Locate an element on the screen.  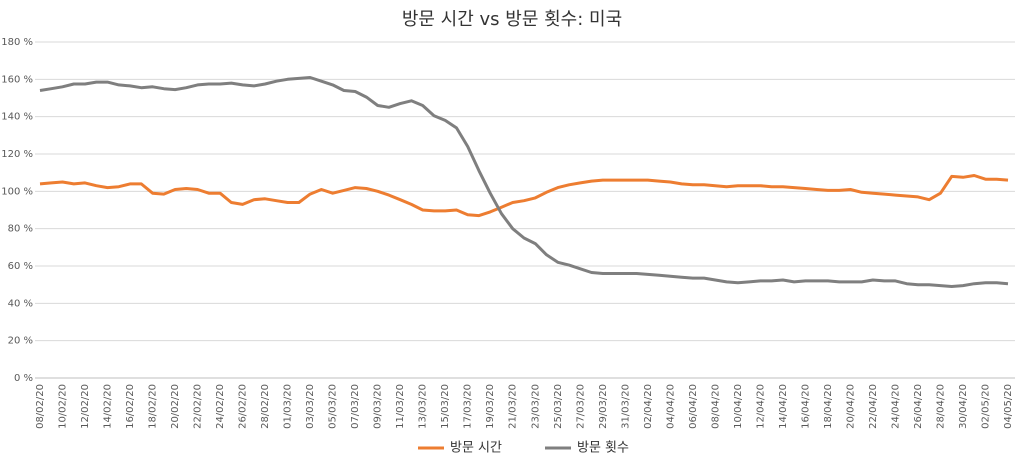
x-tick-label: 21/03/20 is located at coordinates (513, 406).